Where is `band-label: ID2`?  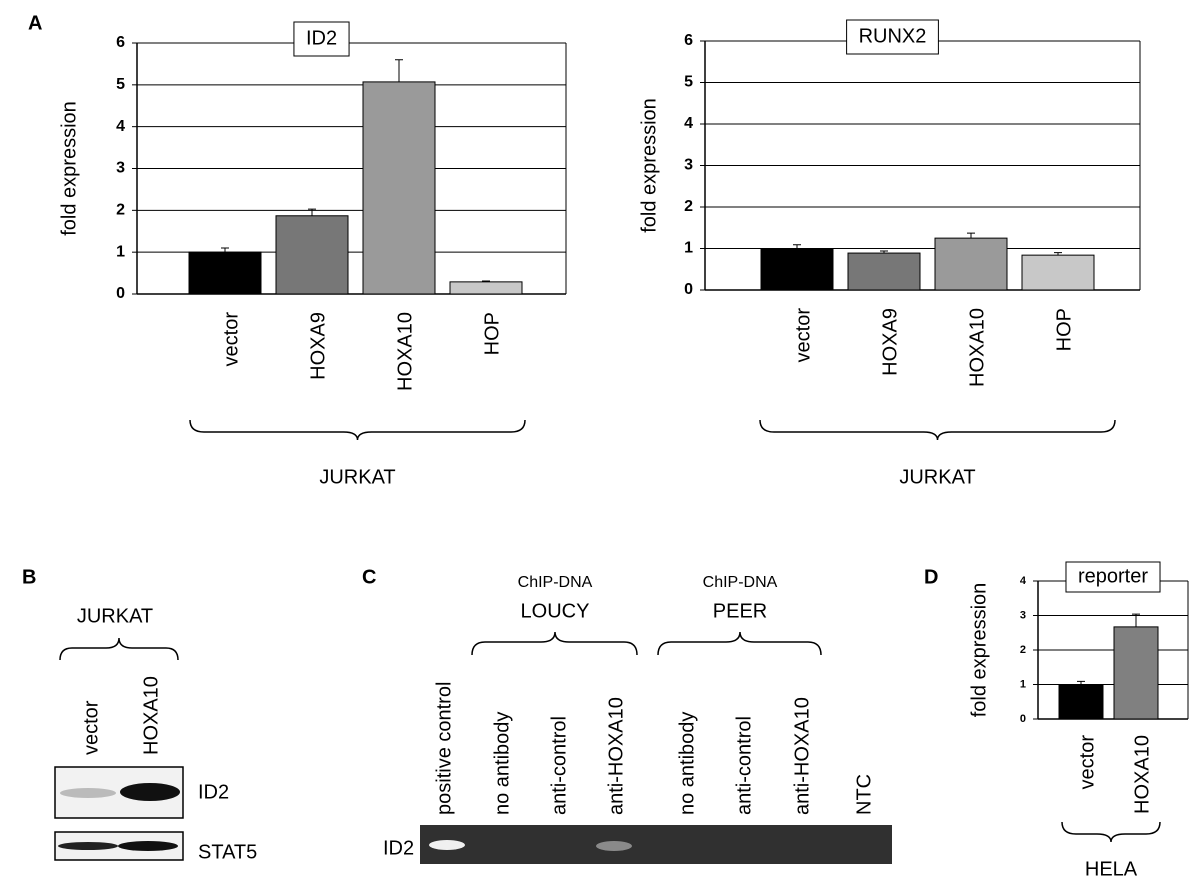
band-label: ID2 is located at coordinates (213, 792).